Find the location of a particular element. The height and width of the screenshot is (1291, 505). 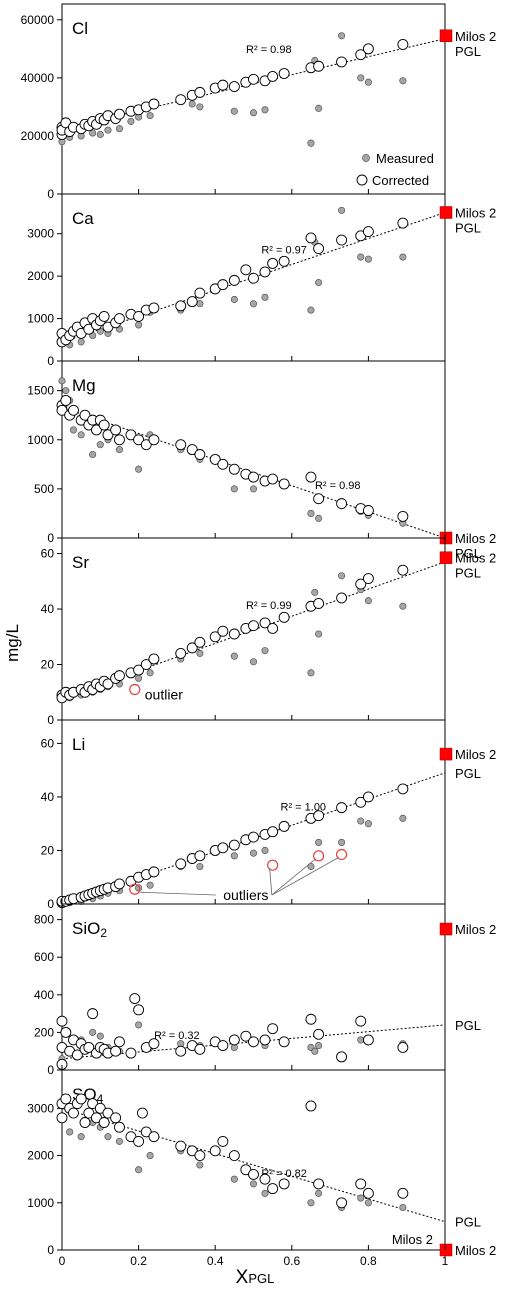

y-tick-label: 800 is located at coordinates (44, 920).